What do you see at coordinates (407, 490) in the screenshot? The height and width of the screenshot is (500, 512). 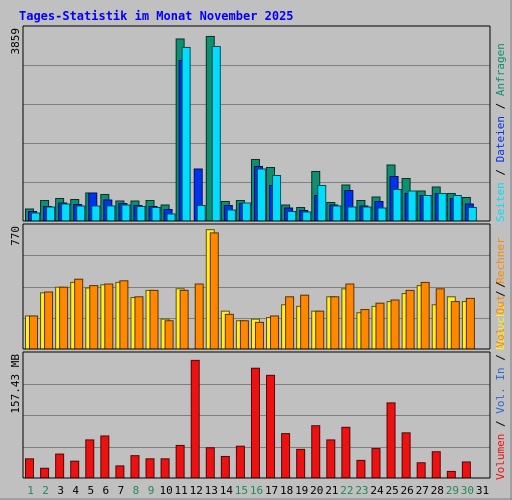 I see `x-tick-label: 26` at bounding box center [407, 490].